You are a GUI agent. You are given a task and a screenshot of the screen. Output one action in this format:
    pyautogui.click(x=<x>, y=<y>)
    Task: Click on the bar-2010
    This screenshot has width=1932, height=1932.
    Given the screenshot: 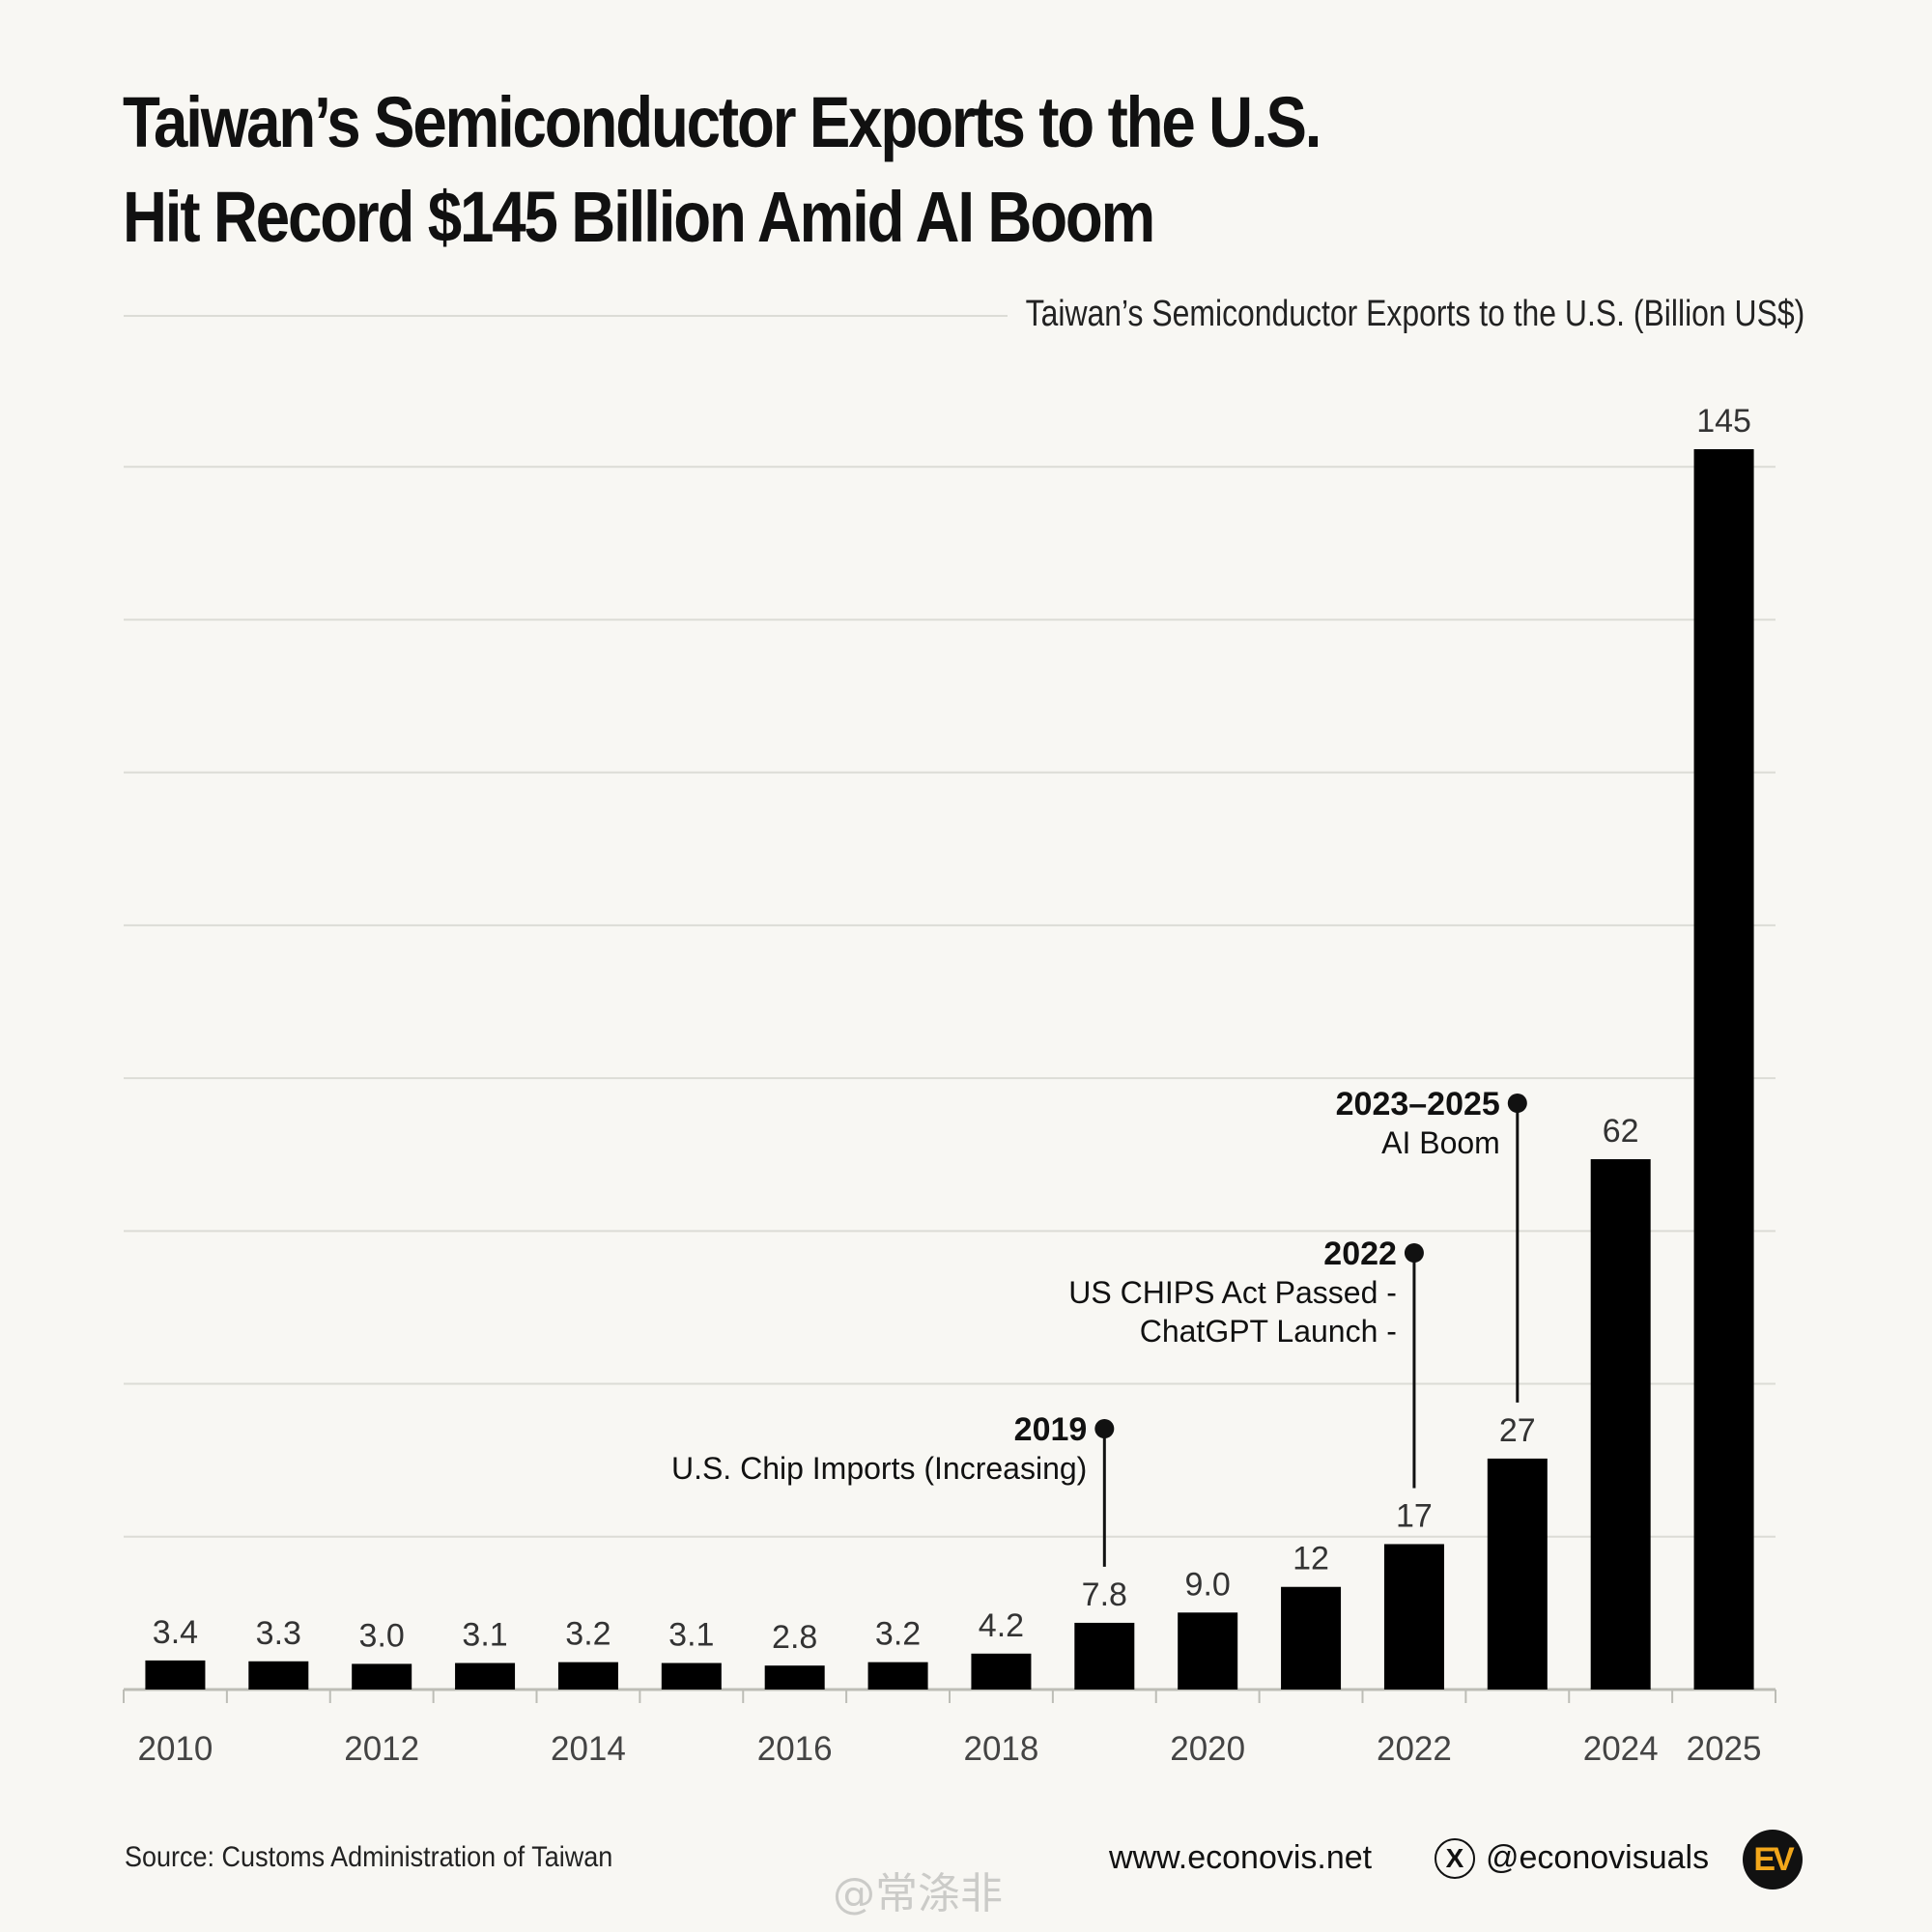 What is the action you would take?
    pyautogui.click(x=175, y=1675)
    